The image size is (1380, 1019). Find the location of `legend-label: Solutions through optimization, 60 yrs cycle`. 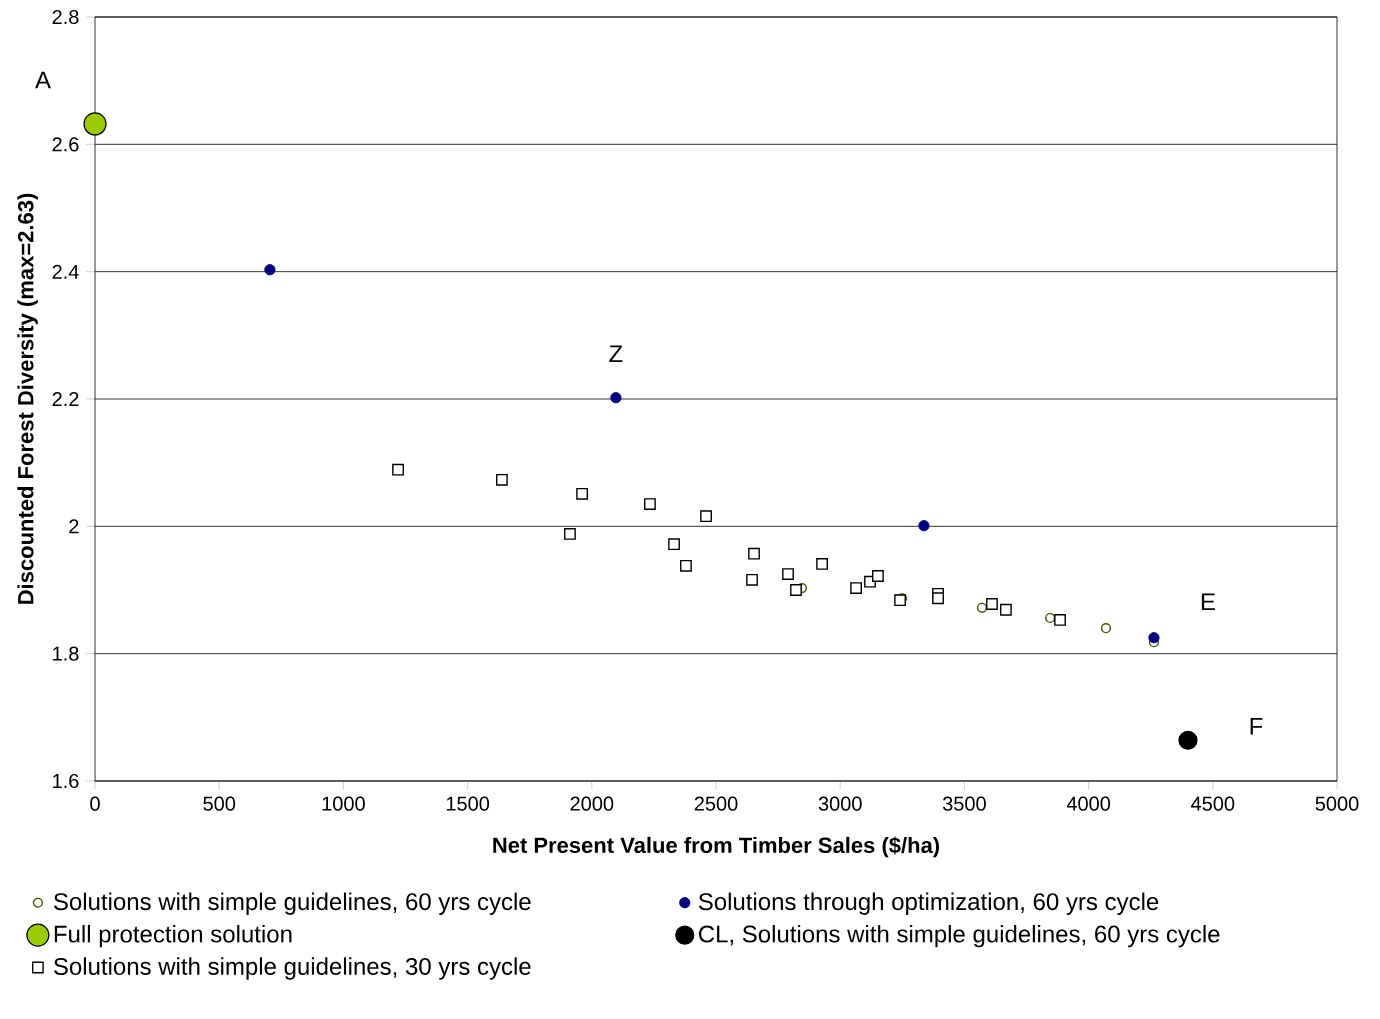

legend-label: Solutions through optimization, 60 yrs cycle is located at coordinates (928, 903).